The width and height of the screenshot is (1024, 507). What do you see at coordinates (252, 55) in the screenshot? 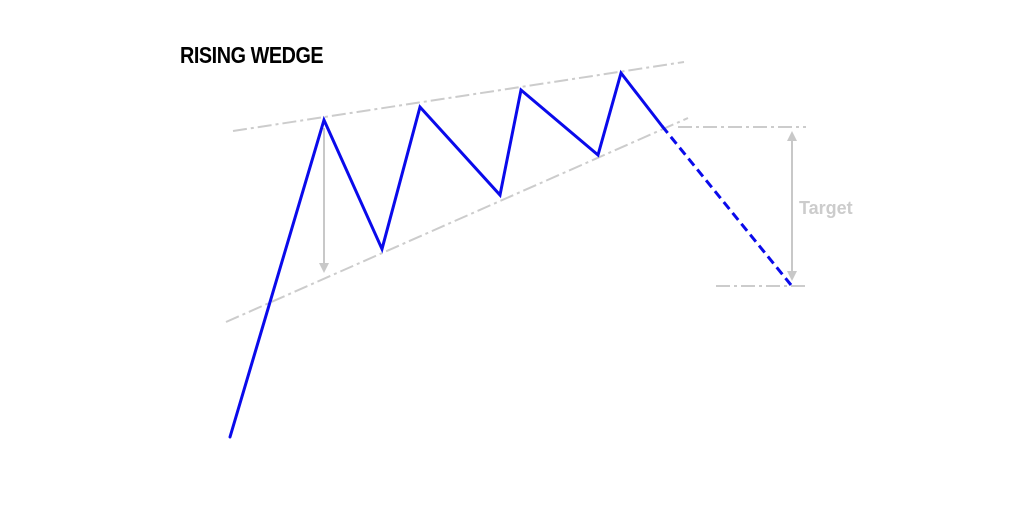
I see `diagram-title: RISING WEDGE` at bounding box center [252, 55].